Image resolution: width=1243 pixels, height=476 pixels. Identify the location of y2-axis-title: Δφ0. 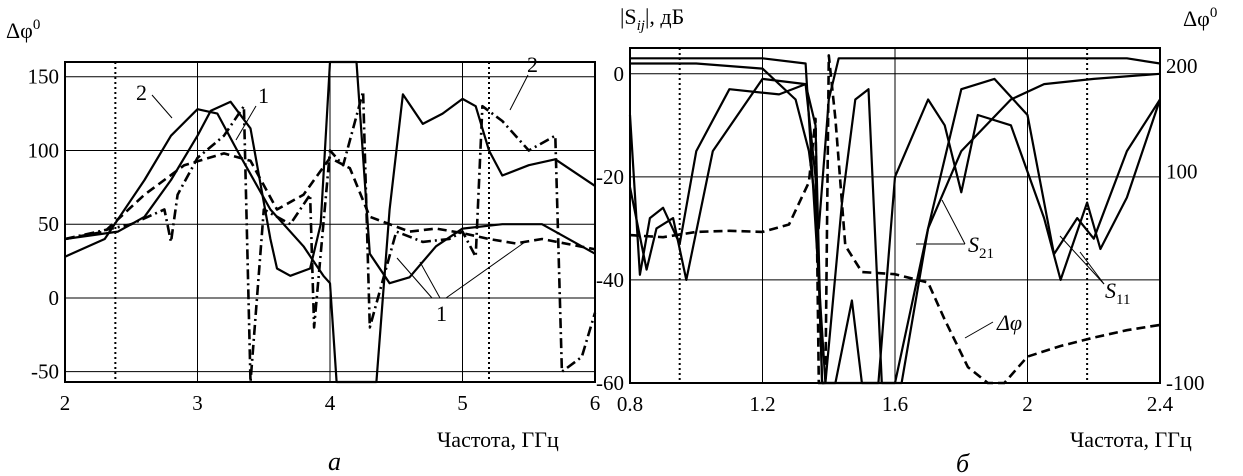
(1200, 18).